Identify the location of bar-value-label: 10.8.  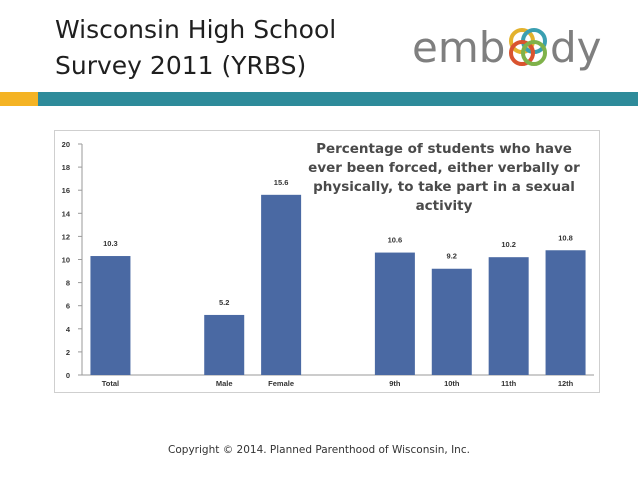
(565, 237).